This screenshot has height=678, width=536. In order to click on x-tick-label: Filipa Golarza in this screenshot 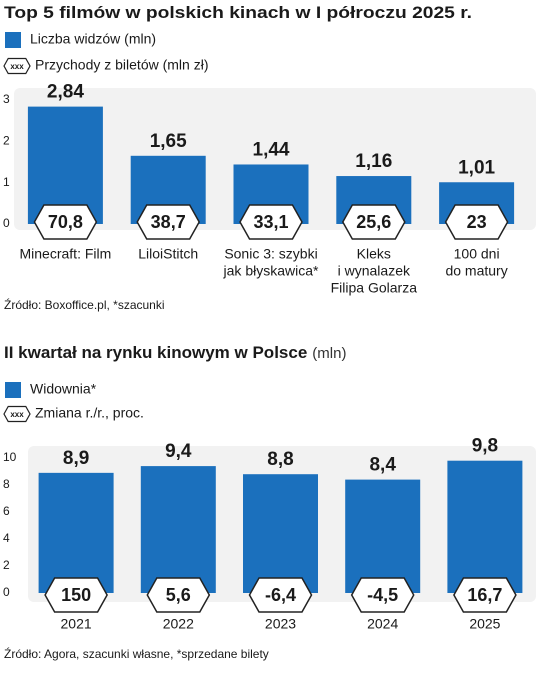, I will do `click(374, 288)`.